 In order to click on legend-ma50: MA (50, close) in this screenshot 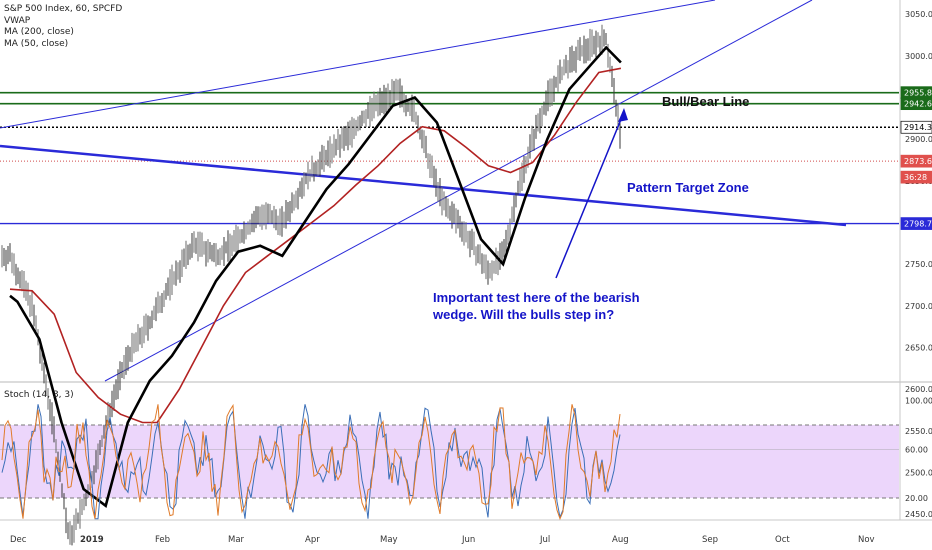, I will do `click(36, 43)`.